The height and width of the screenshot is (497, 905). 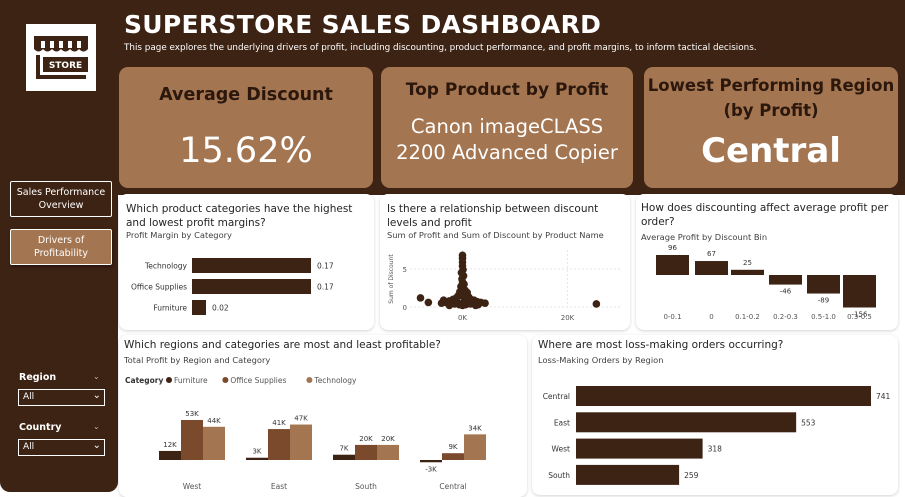 What do you see at coordinates (335, 380) in the screenshot?
I see `legend-label: Technology` at bounding box center [335, 380].